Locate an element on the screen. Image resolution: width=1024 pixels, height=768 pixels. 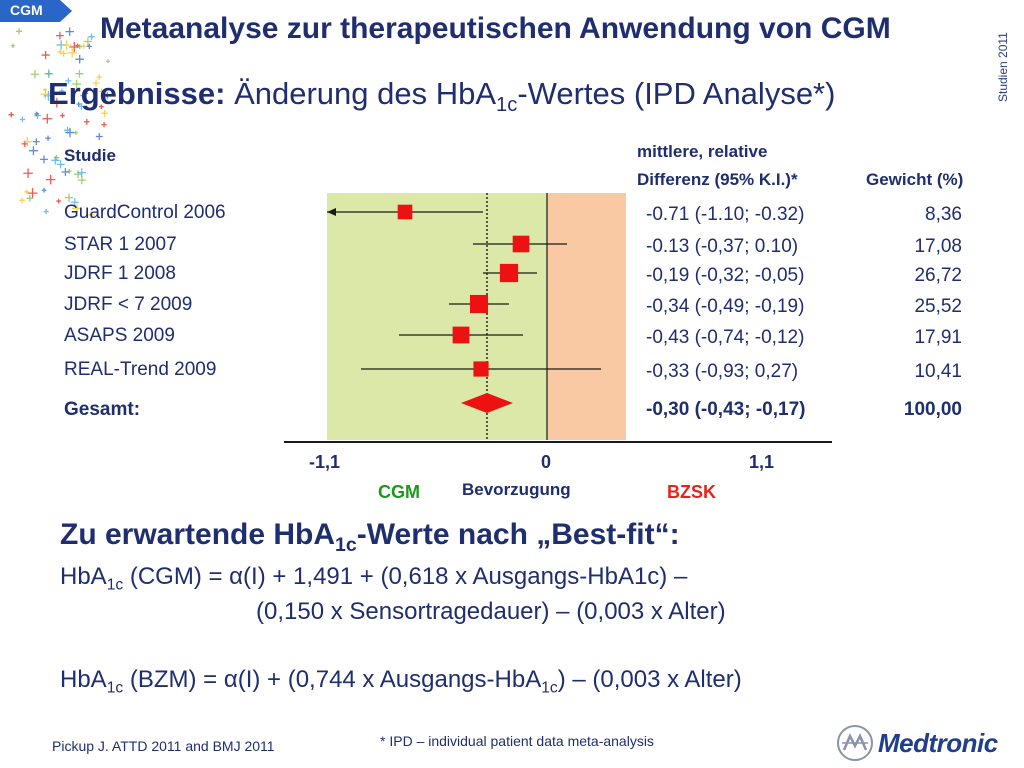
study-name: GuardControl 2006 is located at coordinates (145, 212).